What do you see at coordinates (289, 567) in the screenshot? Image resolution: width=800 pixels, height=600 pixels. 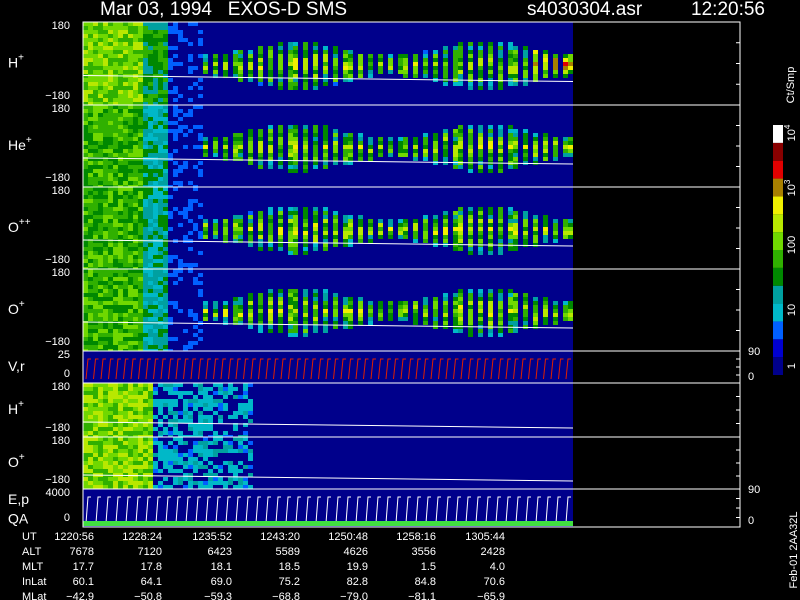 I see `cell: 18.5` at bounding box center [289, 567].